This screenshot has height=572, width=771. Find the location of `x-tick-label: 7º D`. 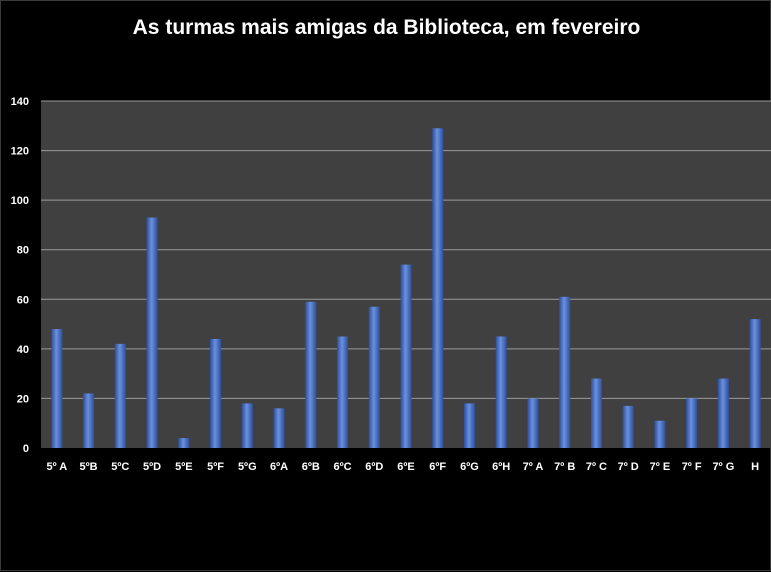

x-tick-label: 7º D is located at coordinates (628, 467).